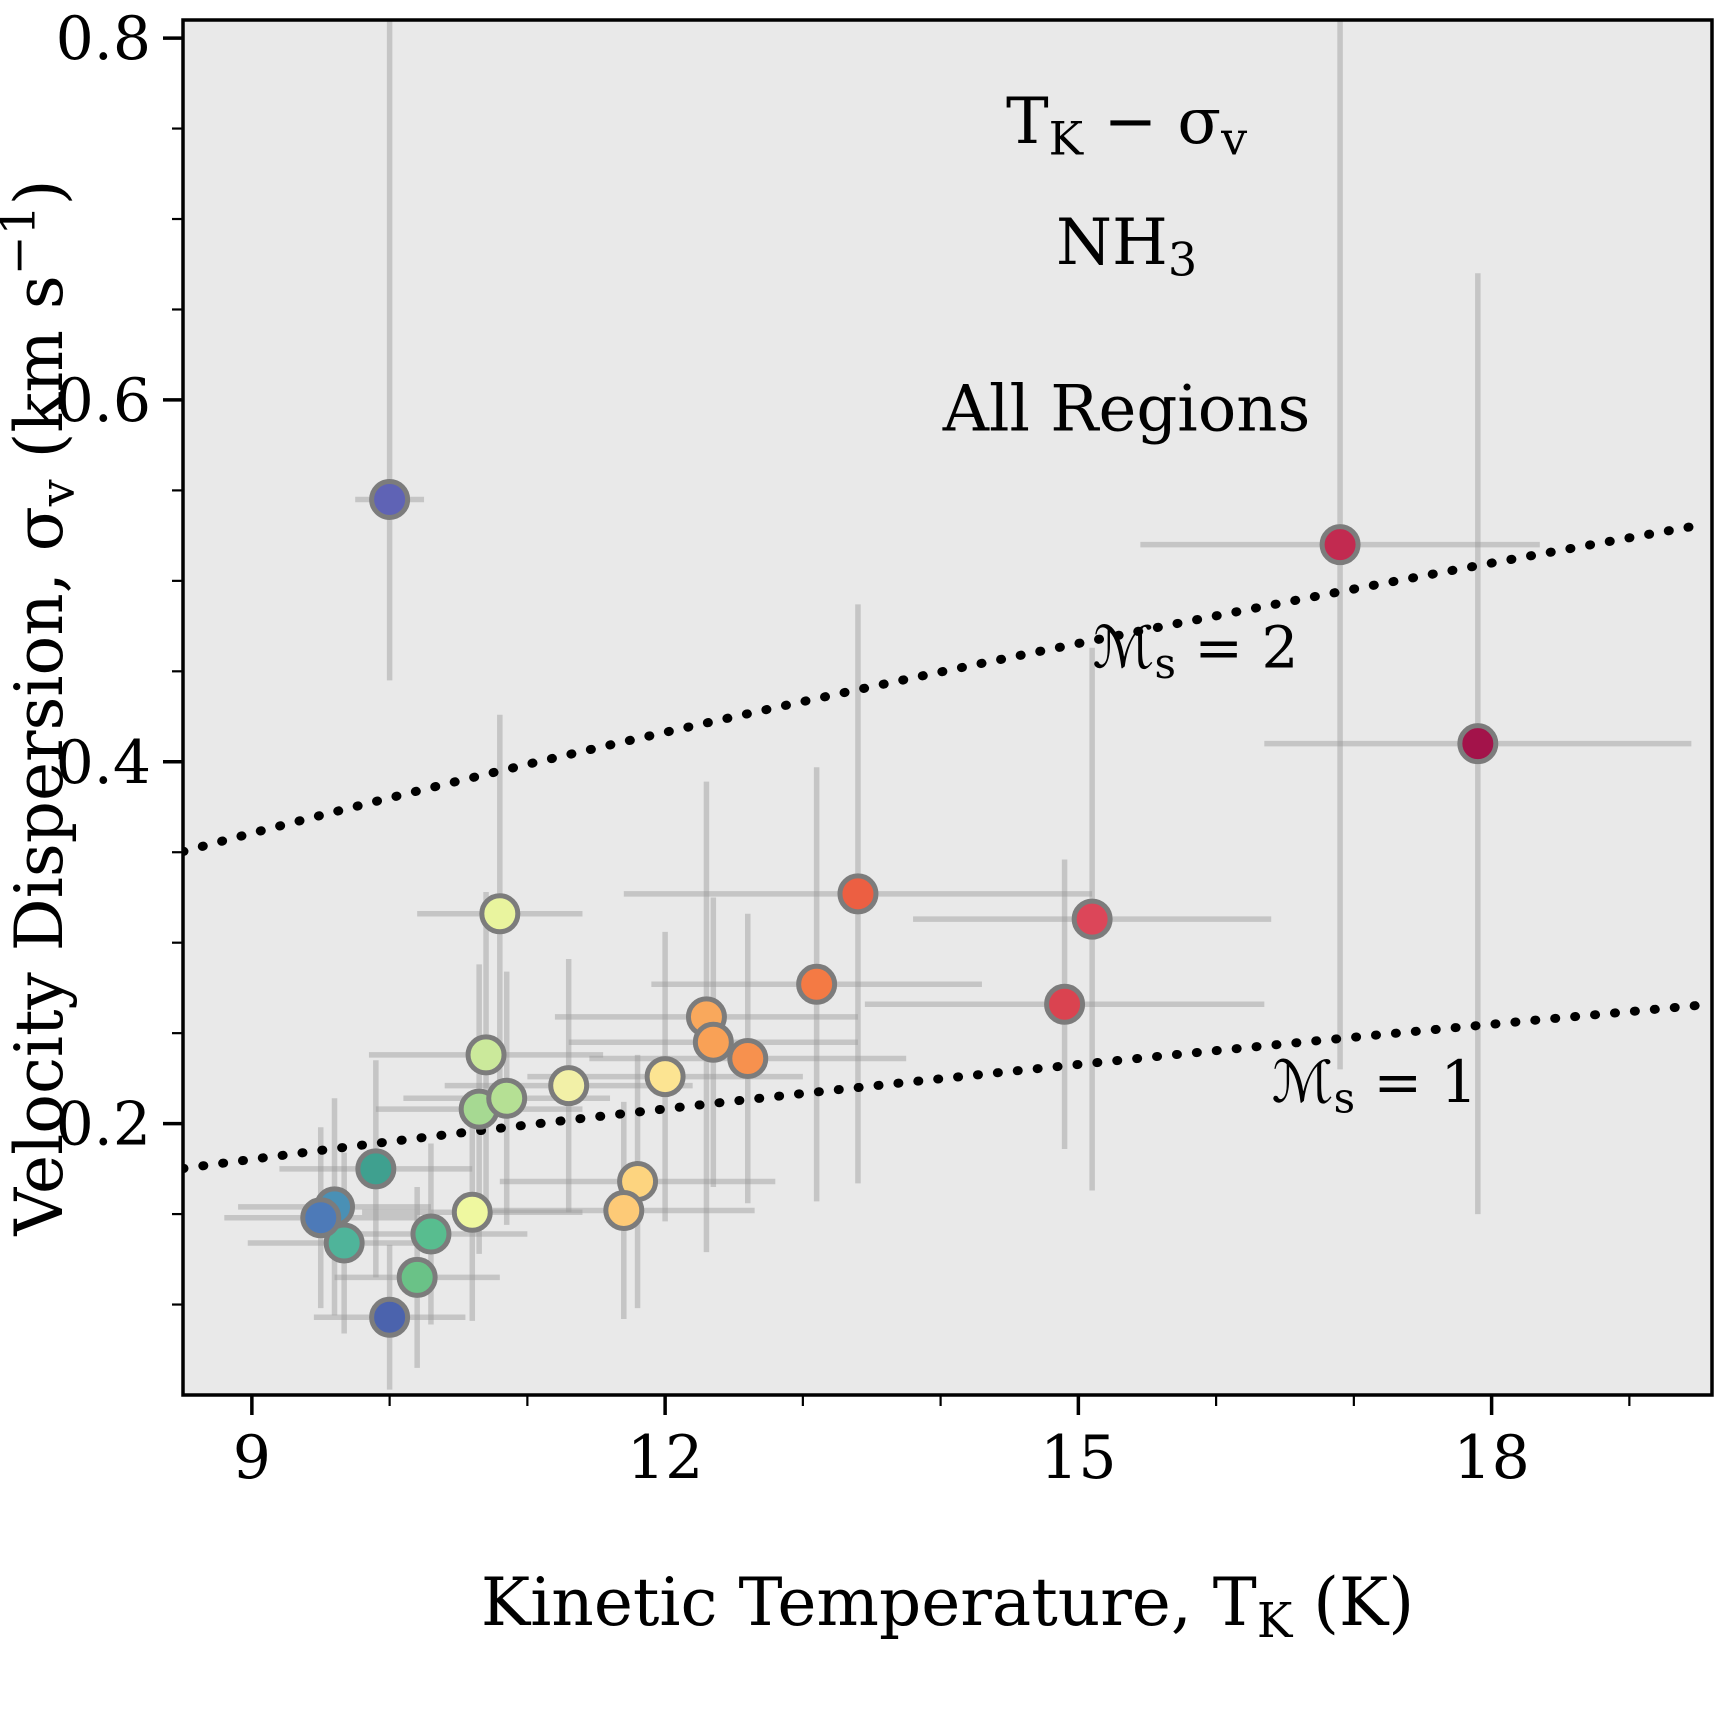  Describe the element at coordinates (1491, 1458) in the screenshot. I see `x-tick-label: 18` at that location.